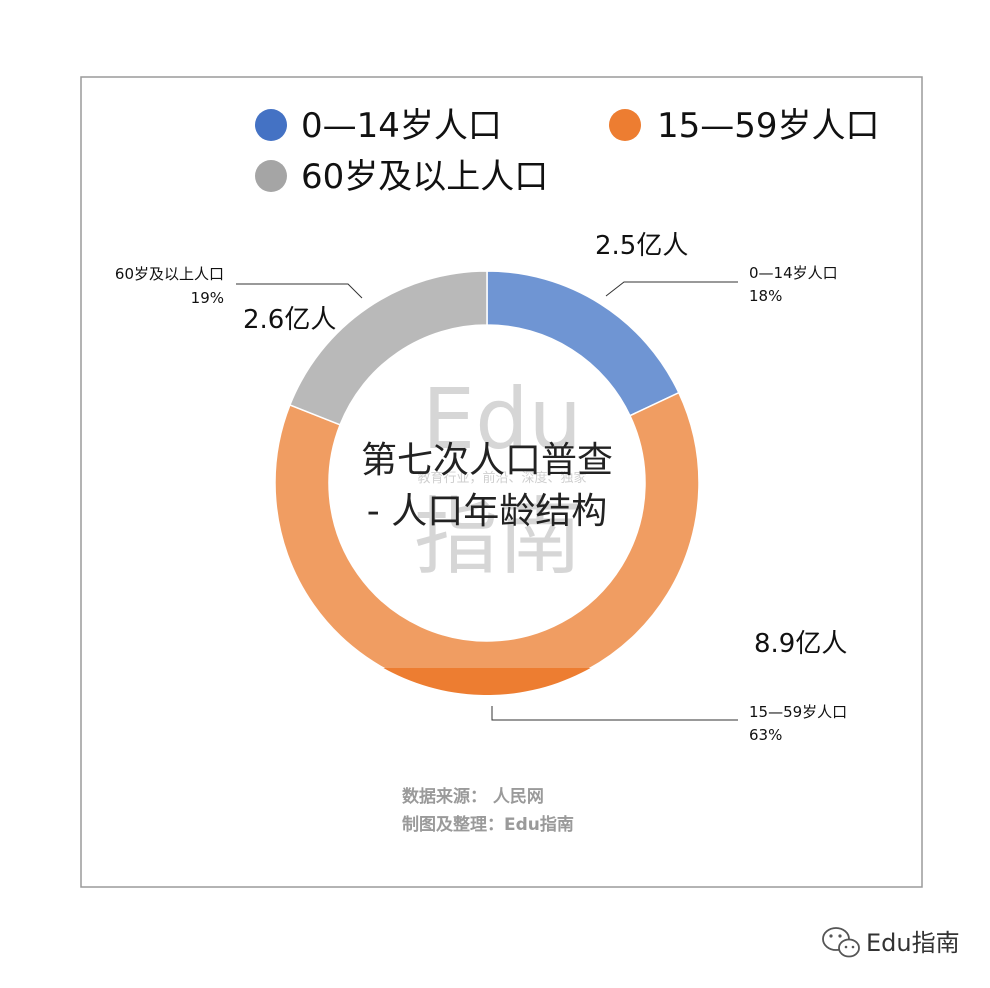  I want to click on amount-label-60-plus: 2.6亿人, so click(289, 320).